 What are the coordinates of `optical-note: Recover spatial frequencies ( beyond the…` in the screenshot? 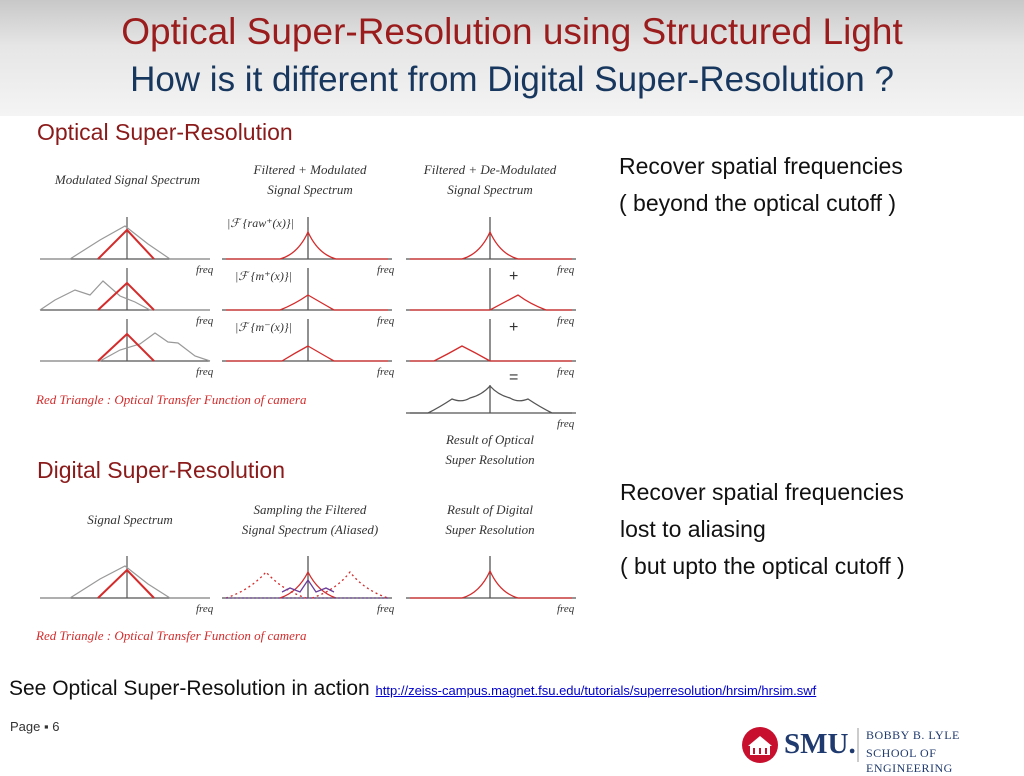 It's located at (761, 185).